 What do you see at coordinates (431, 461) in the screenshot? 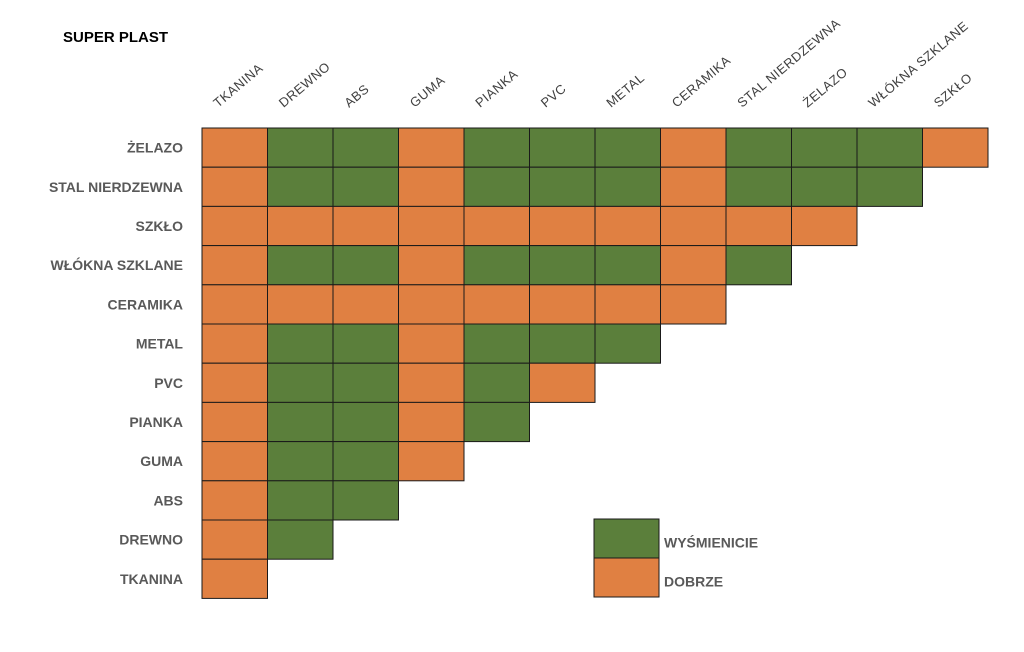
I see `cell-guma-guma` at bounding box center [431, 461].